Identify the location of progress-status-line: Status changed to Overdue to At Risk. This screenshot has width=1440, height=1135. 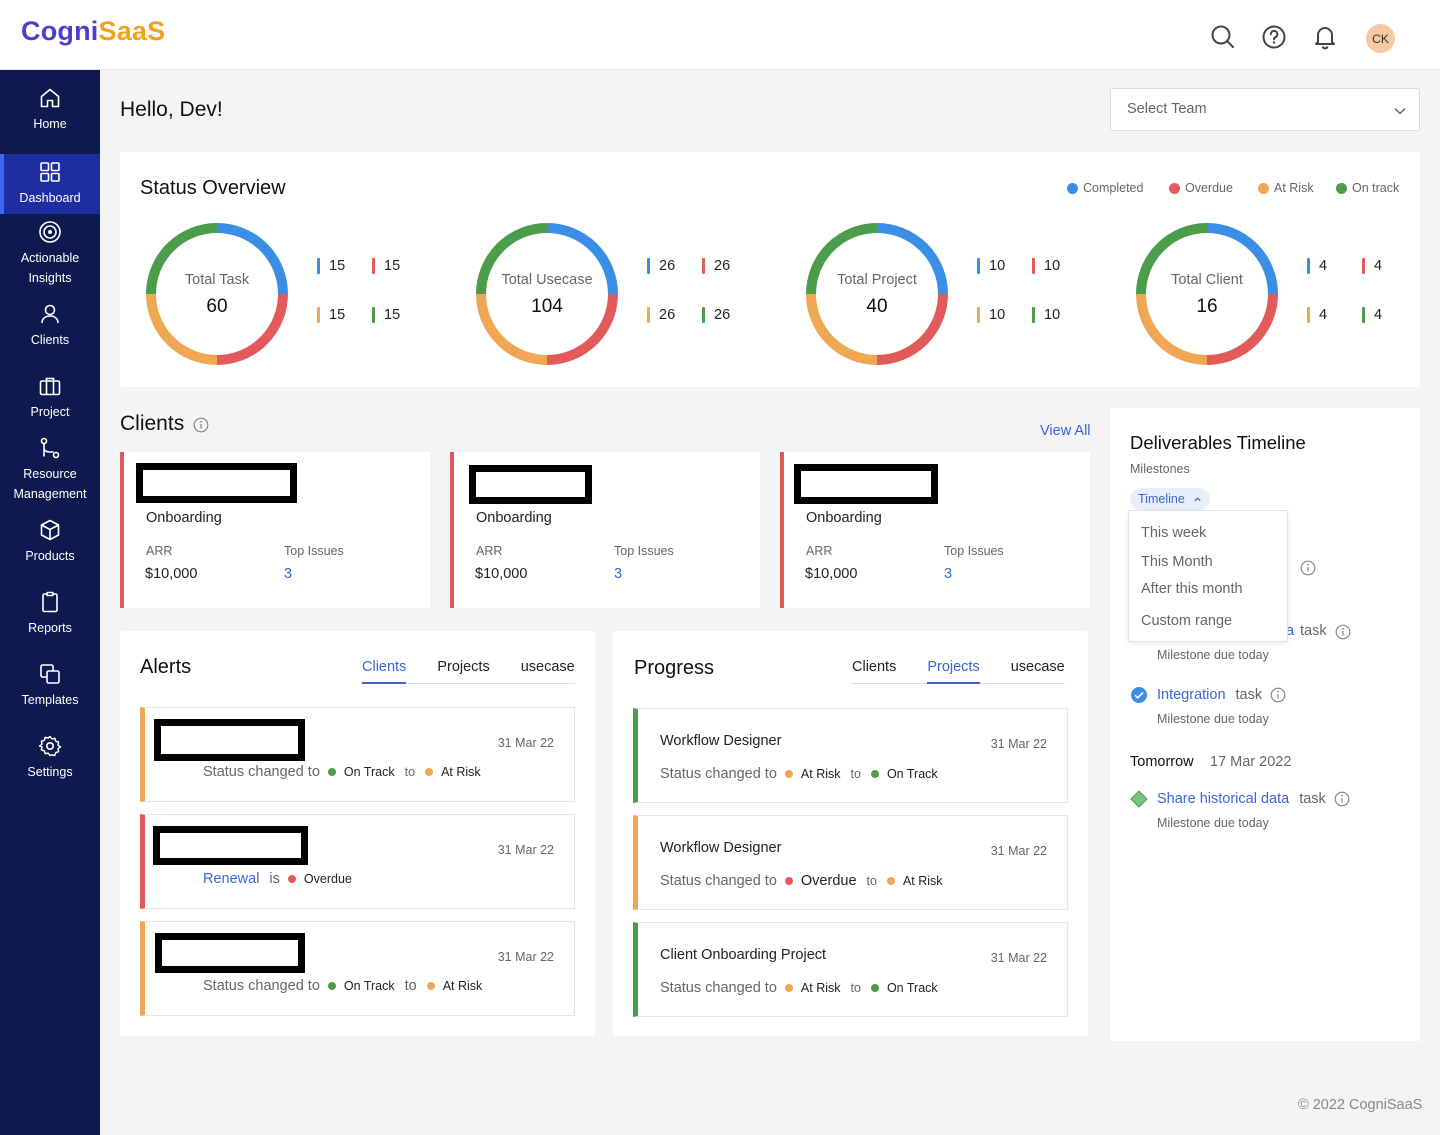
(801, 881).